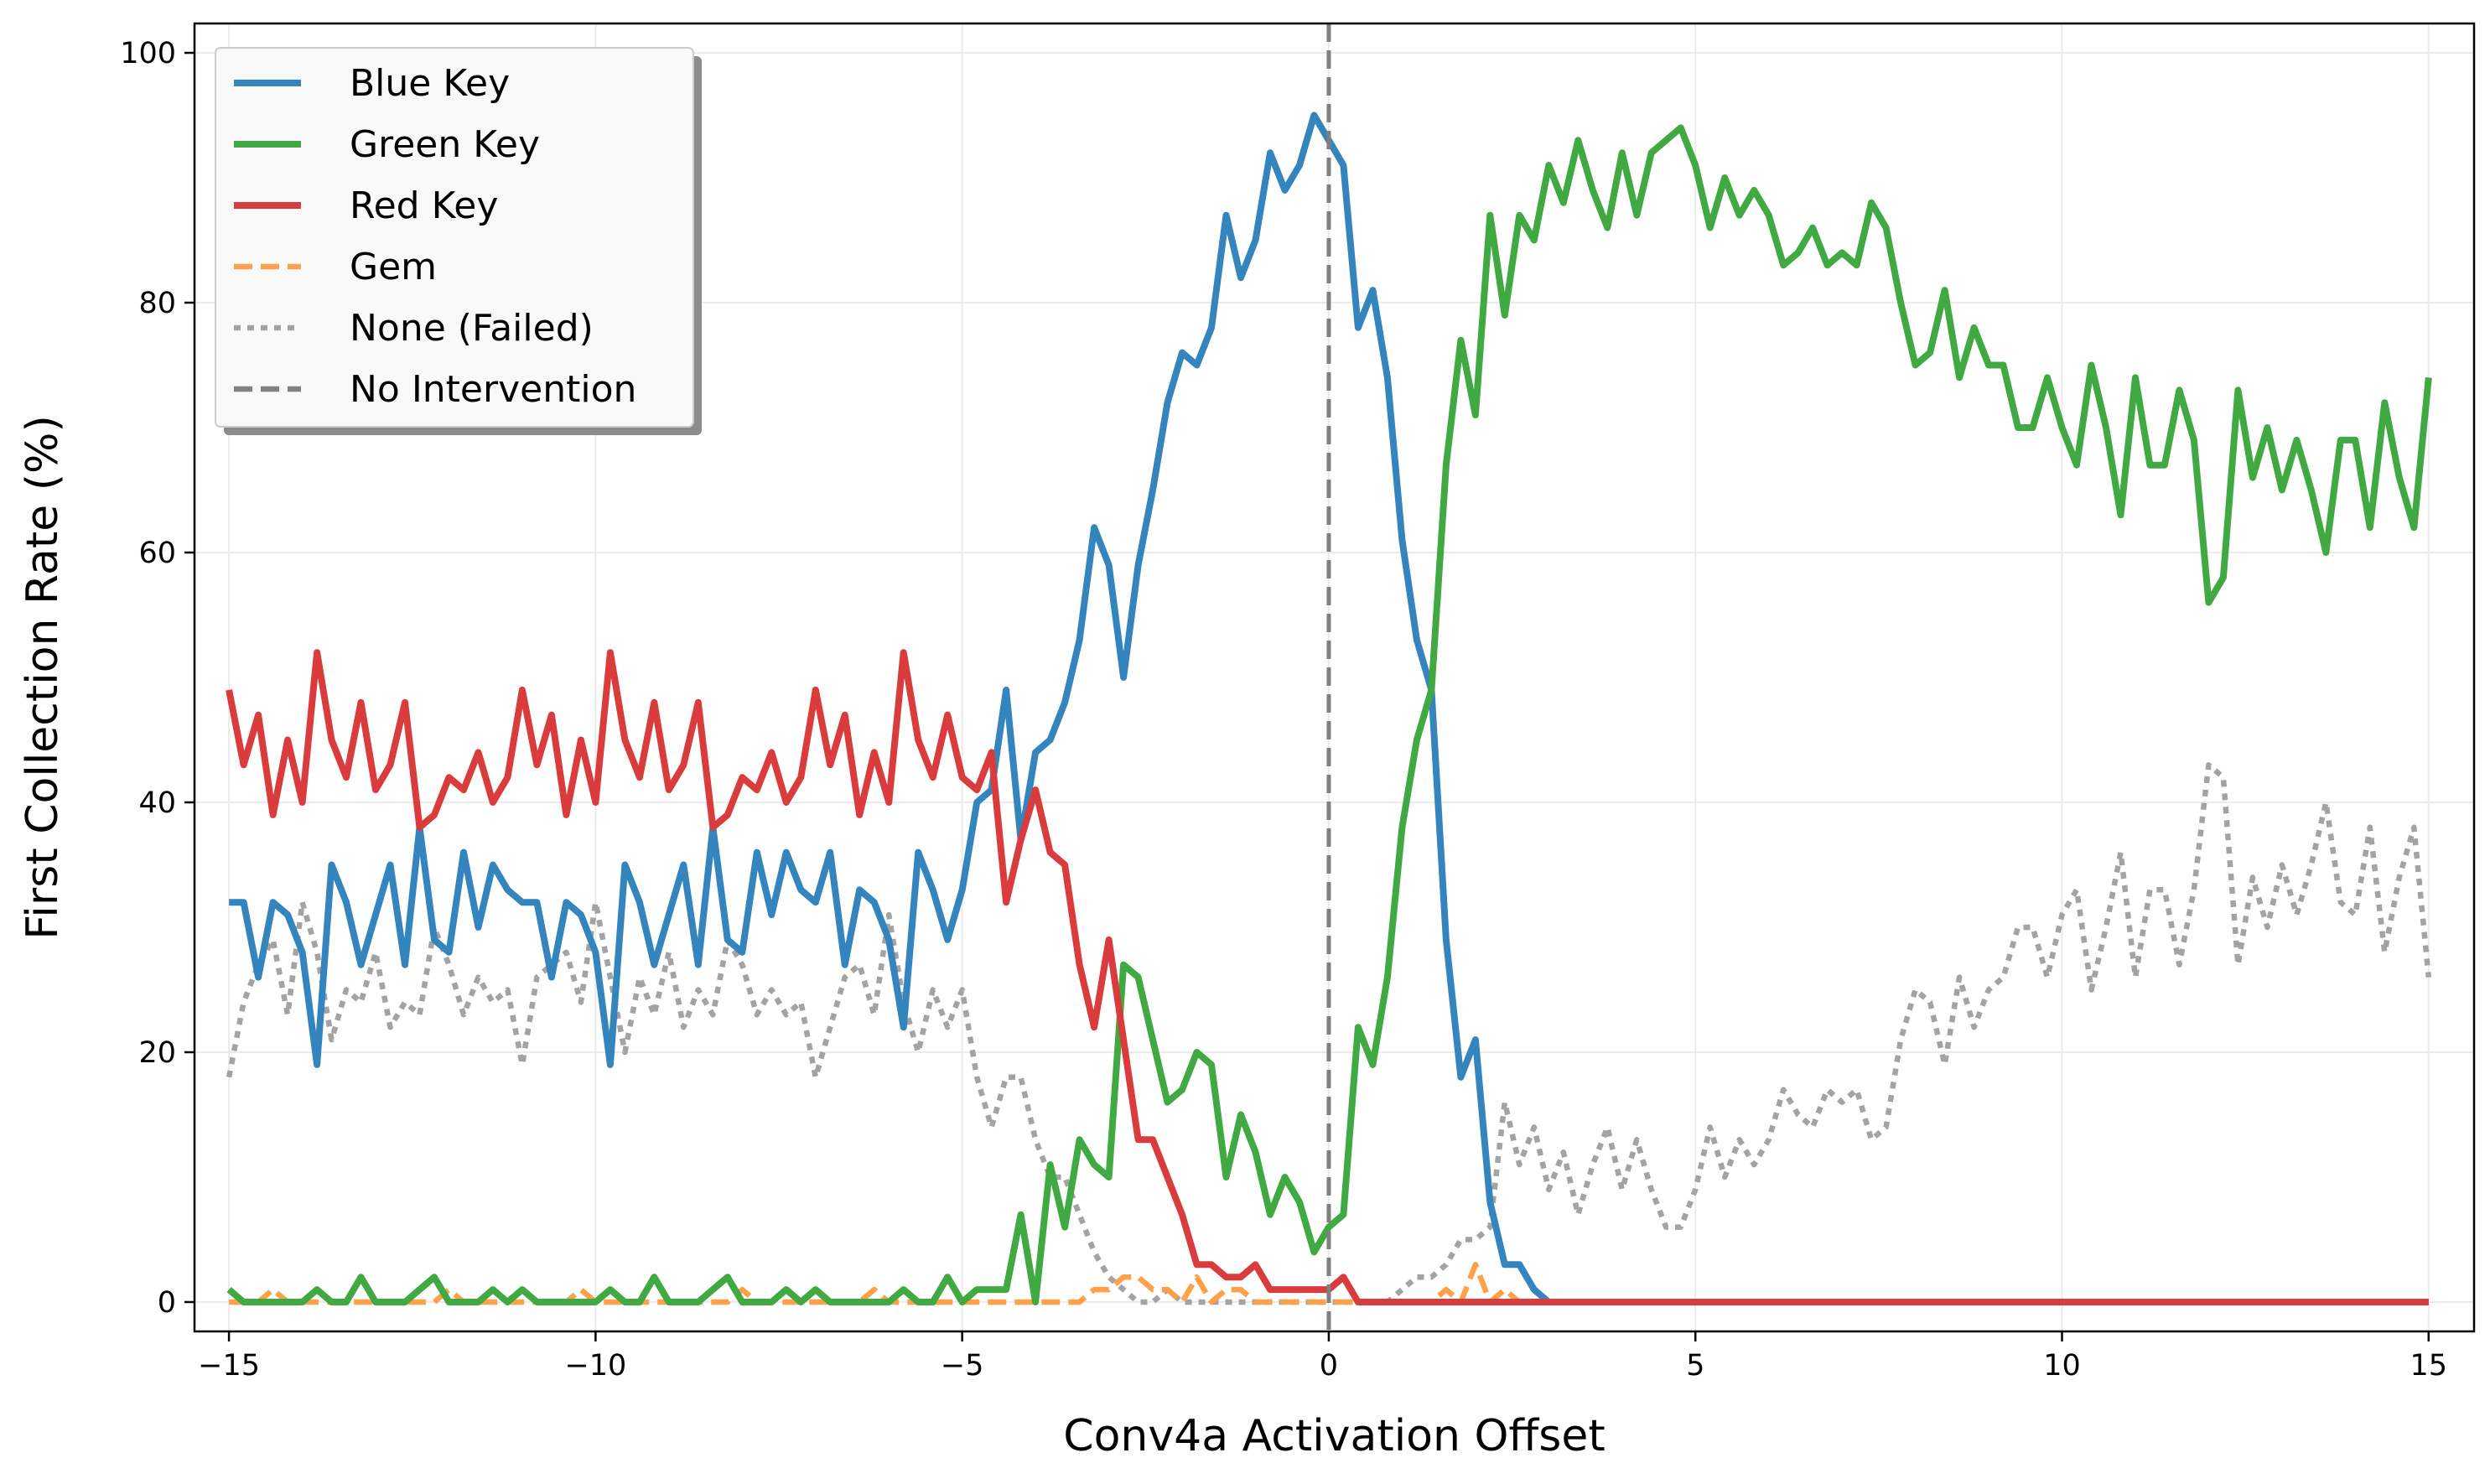 This screenshot has height=1484, width=2490. Describe the element at coordinates (229, 1366) in the screenshot. I see `x-tick-label: −15` at that location.